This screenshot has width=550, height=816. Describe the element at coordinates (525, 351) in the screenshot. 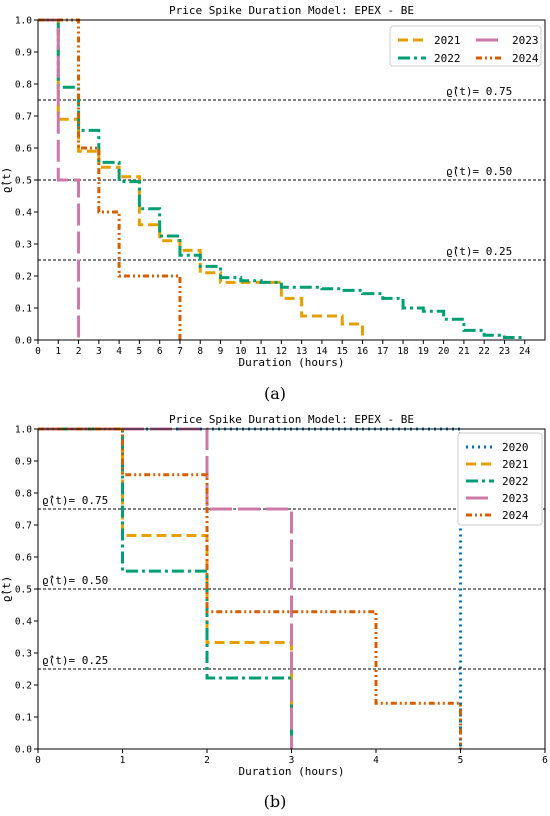

I see `x-tick-label: 24` at that location.